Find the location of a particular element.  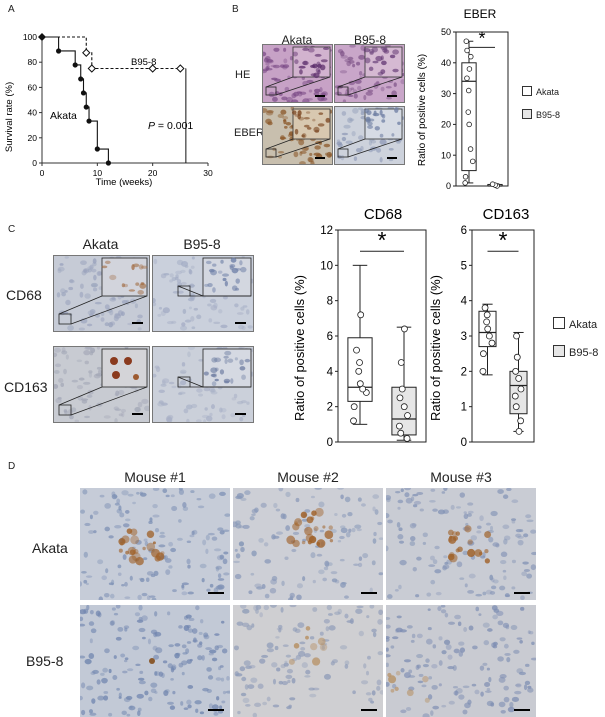

significance-star: * is located at coordinates (382, 240).